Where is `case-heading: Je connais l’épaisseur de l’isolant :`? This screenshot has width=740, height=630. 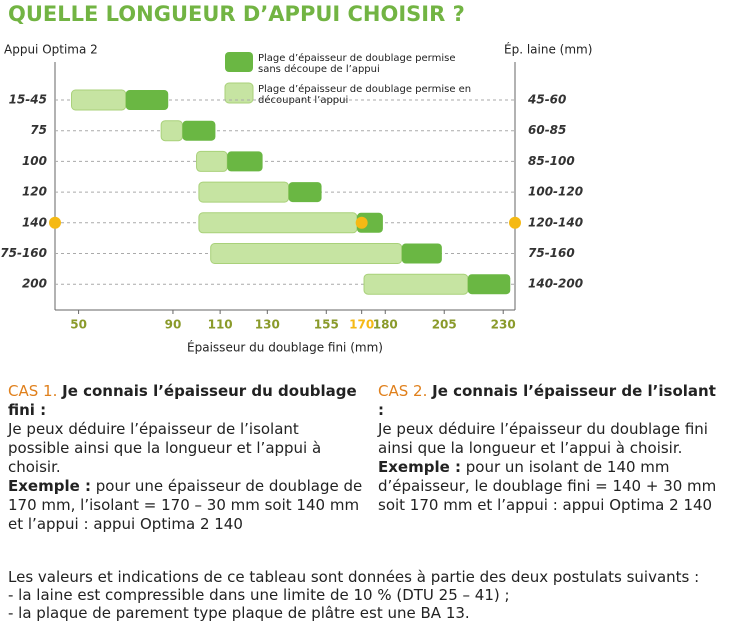 case-heading: Je connais l’épaisseur de l’isolant : is located at coordinates (547, 400).